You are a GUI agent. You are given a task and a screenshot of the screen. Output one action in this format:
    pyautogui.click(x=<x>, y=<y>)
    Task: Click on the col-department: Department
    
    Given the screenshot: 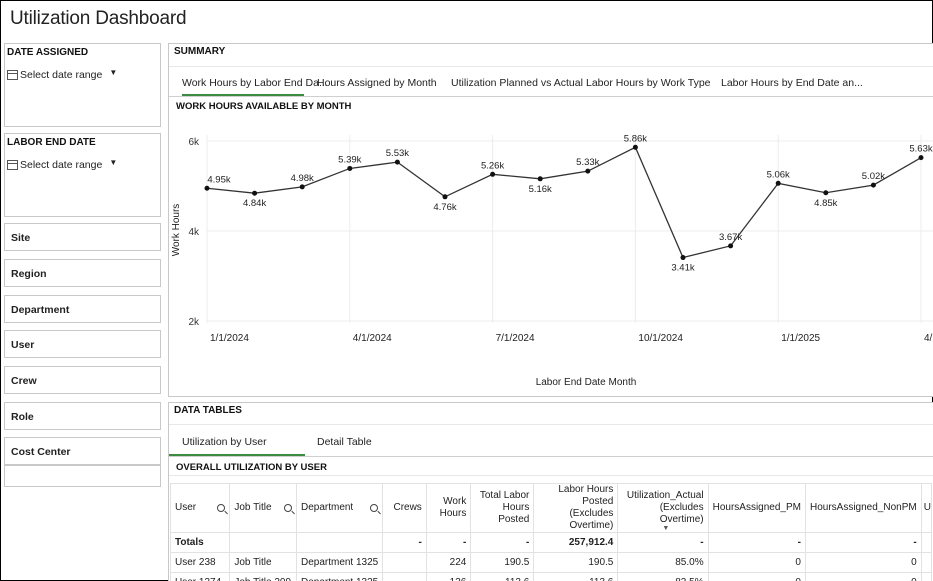 What is the action you would take?
    pyautogui.click(x=339, y=508)
    